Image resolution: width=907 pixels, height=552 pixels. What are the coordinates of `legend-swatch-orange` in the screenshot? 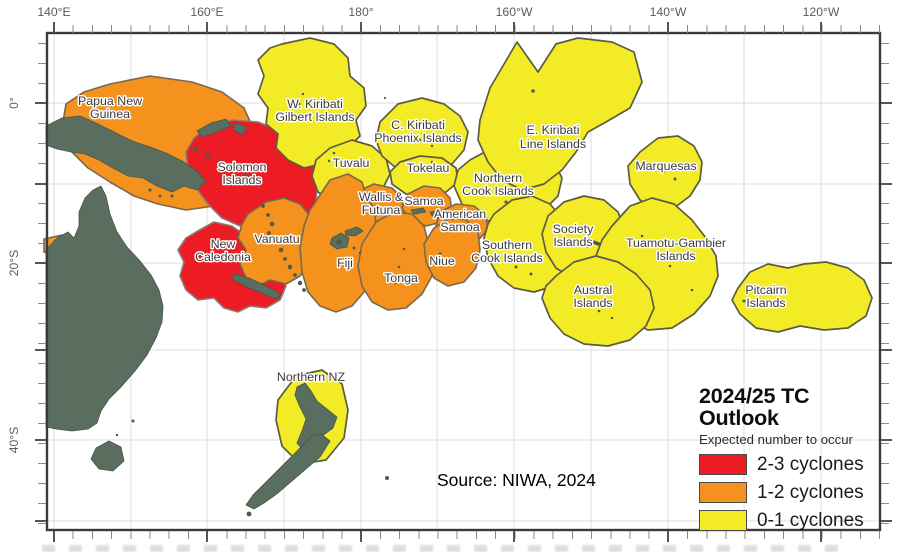 It's located at (723, 492).